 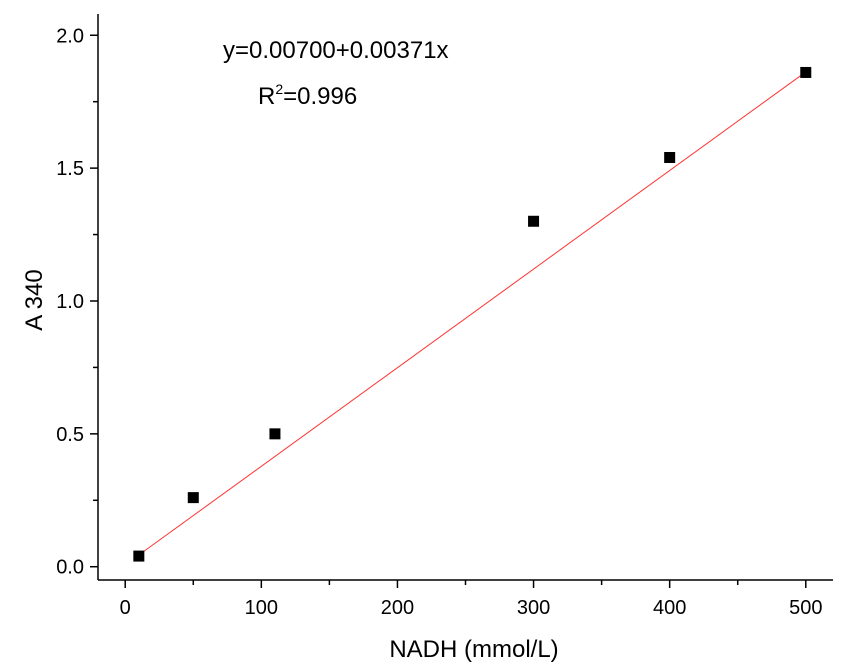 What do you see at coordinates (473, 649) in the screenshot?
I see `x-axis-title: NADH (mmol/L)` at bounding box center [473, 649].